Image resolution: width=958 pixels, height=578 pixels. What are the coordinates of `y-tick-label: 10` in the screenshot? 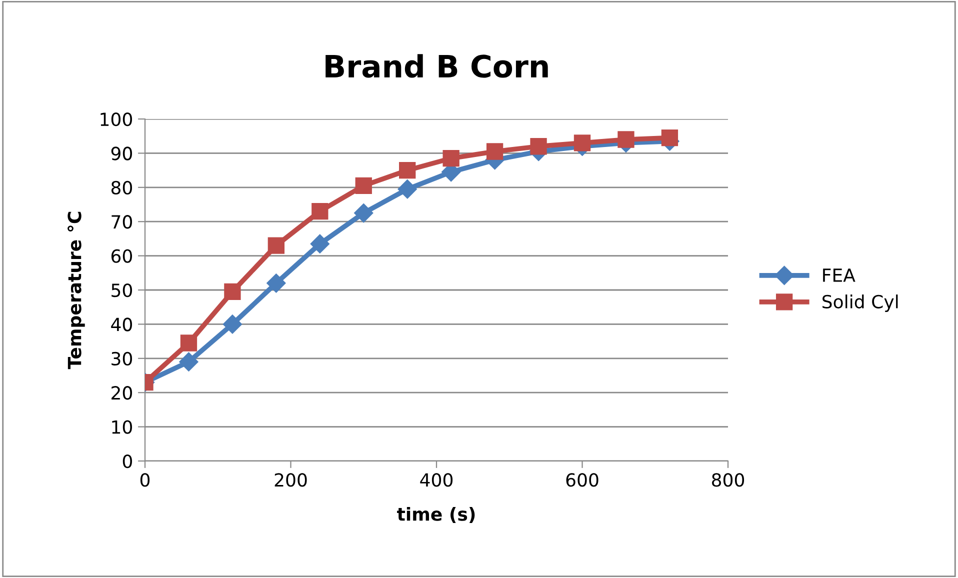 It's located at (122, 427).